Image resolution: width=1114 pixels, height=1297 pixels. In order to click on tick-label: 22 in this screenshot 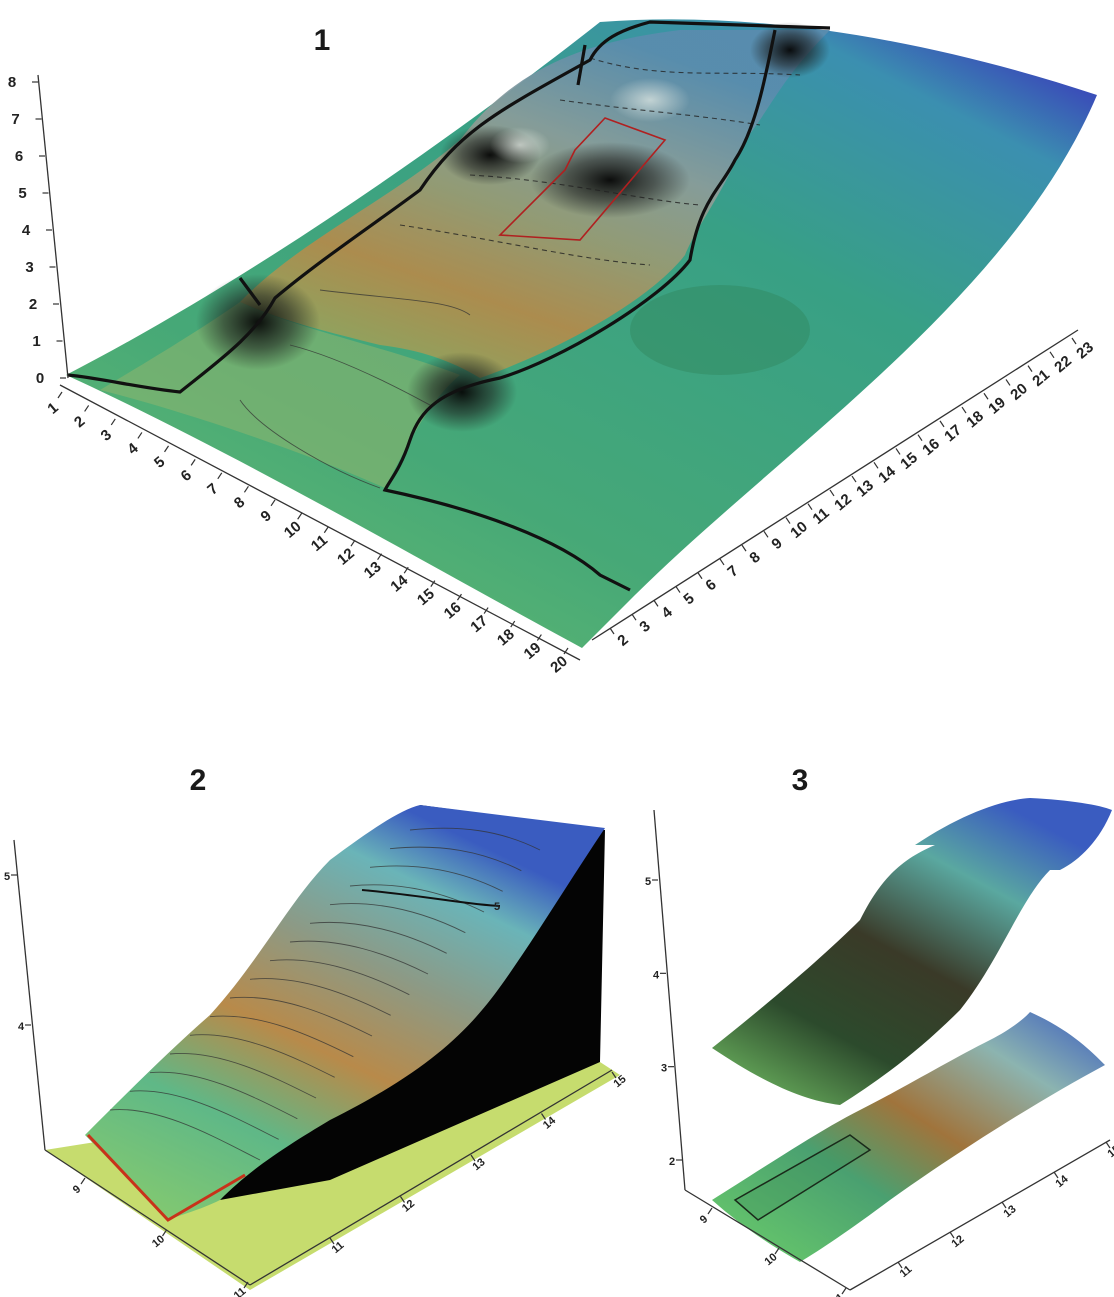, I will do `click(1063, 364)`.